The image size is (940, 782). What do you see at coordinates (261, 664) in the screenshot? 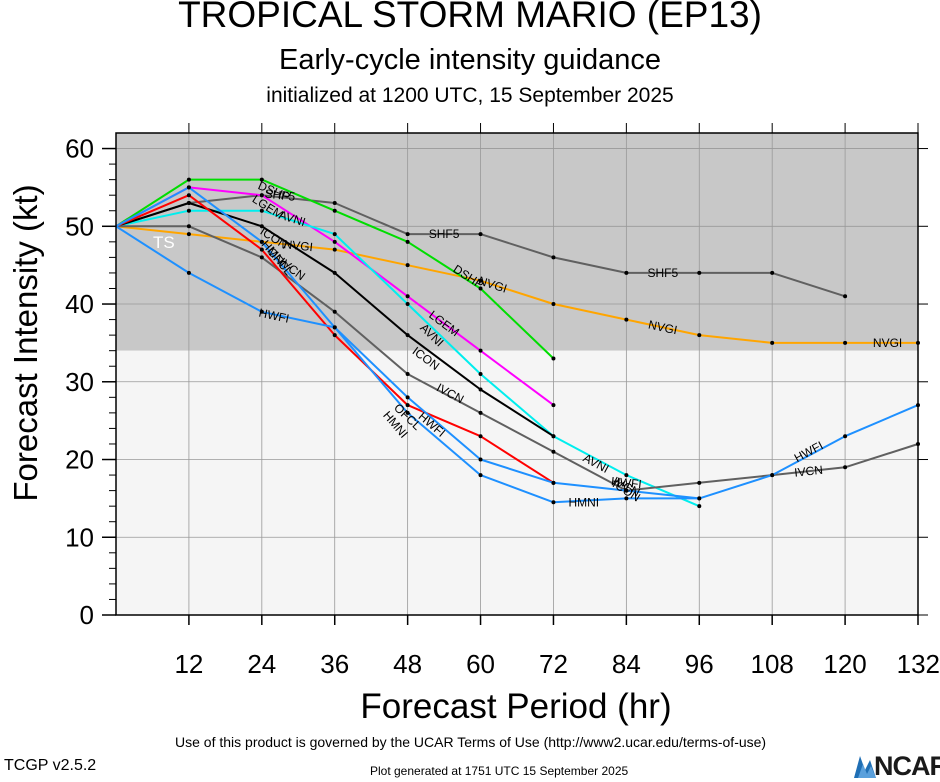
I see `x-tick-label: 24` at bounding box center [261, 664].